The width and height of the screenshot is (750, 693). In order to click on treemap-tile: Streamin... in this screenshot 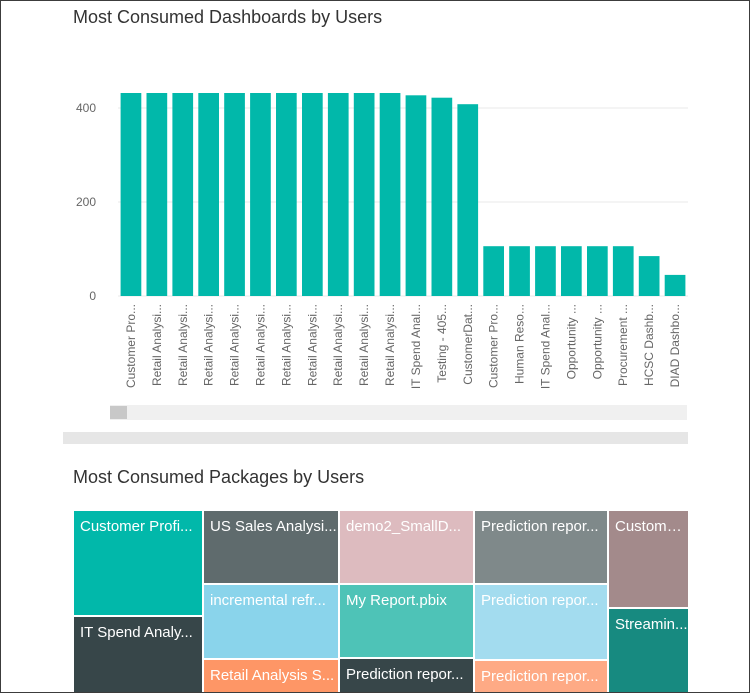, I will do `click(648, 650)`.